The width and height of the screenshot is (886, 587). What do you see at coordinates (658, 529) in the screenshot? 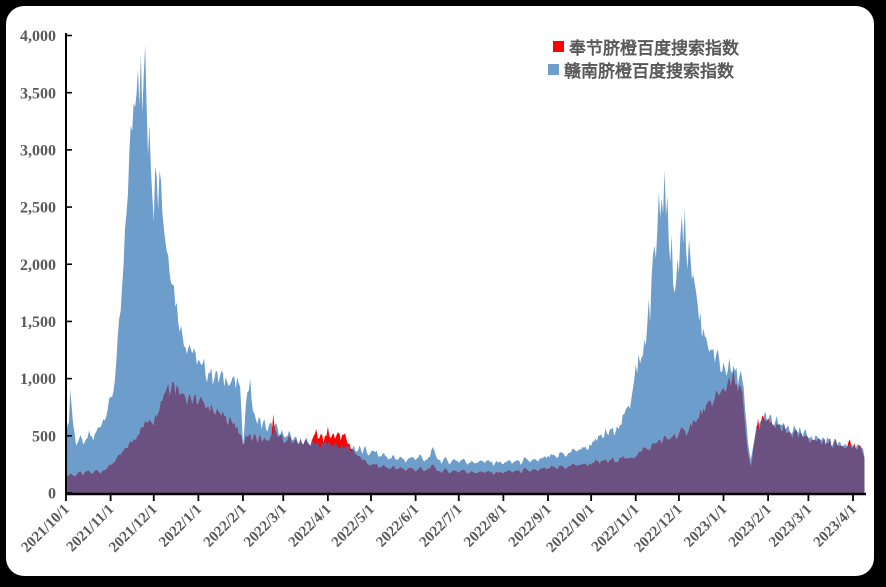
I see `x-tick-label: 2022/12/1` at bounding box center [658, 529].